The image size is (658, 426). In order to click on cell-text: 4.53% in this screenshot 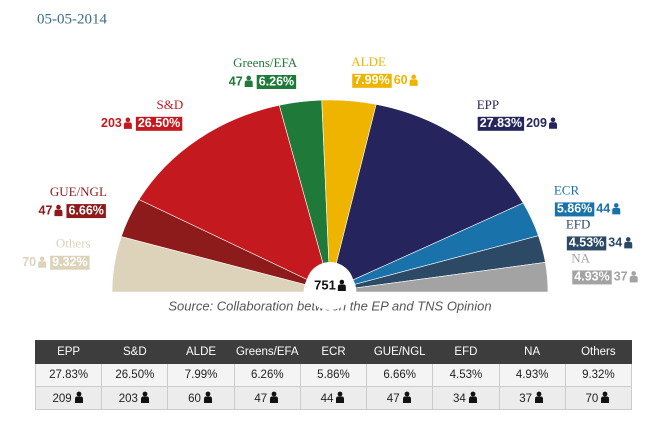, I will do `click(466, 375)`.